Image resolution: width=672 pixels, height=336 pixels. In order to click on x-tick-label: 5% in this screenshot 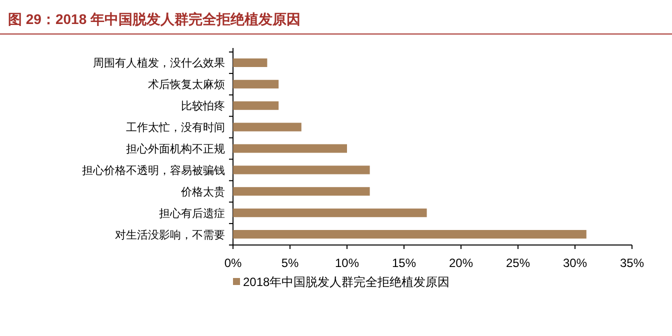, I will do `click(290, 263)`.